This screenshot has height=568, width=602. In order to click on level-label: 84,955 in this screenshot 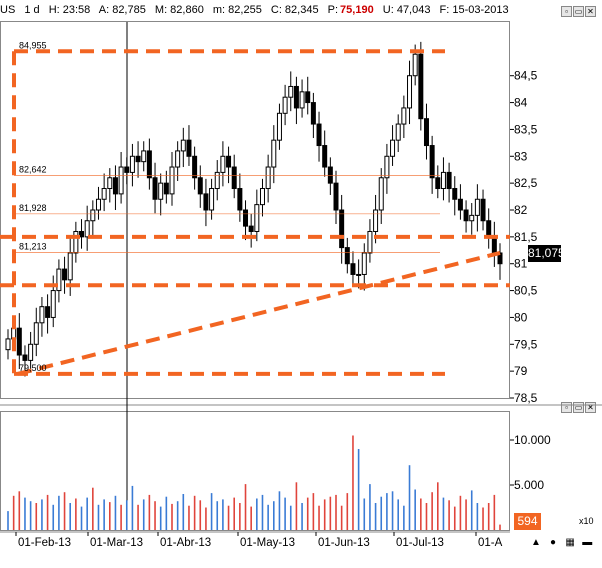, I will do `click(33, 45)`.